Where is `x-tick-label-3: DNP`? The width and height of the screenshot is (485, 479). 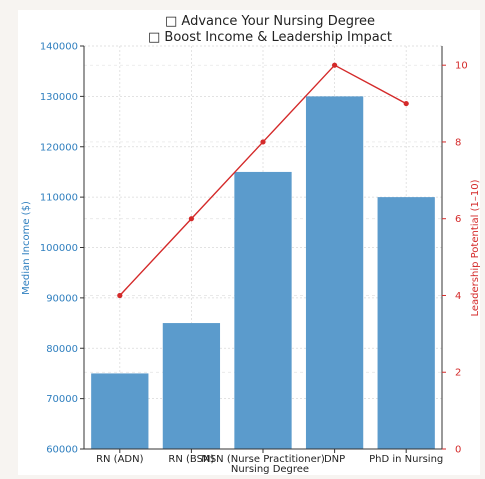 x-tick-label-3: DNP is located at coordinates (334, 459).